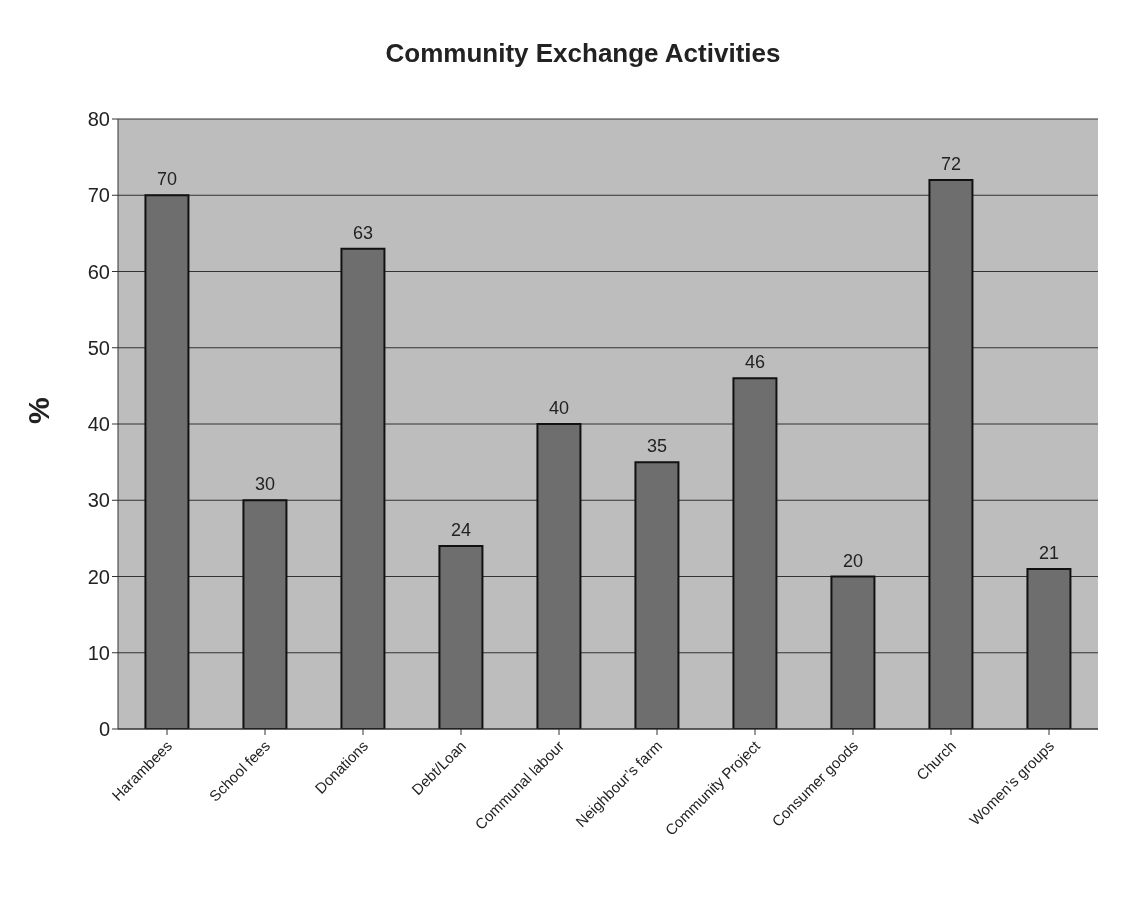  Describe the element at coordinates (98, 119) in the screenshot. I see `y-tick-label: 80` at that location.